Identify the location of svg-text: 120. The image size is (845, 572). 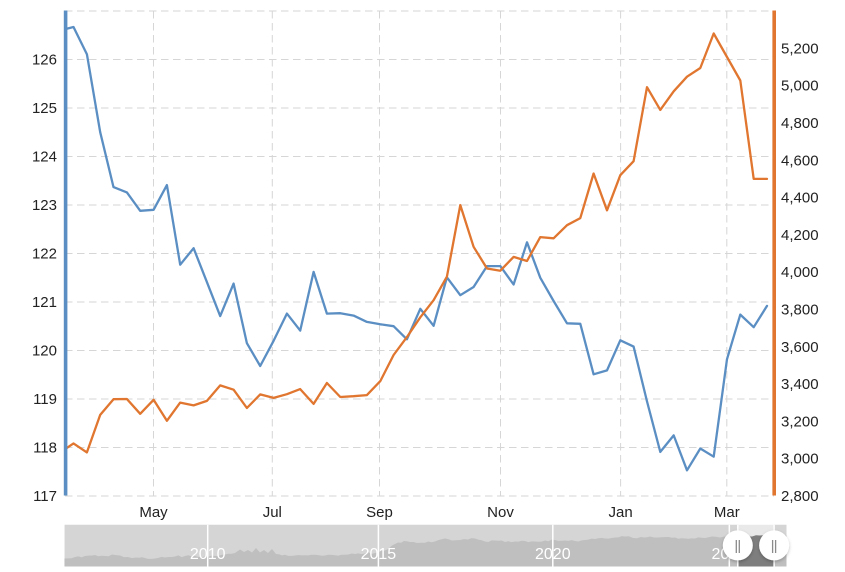
(44, 351).